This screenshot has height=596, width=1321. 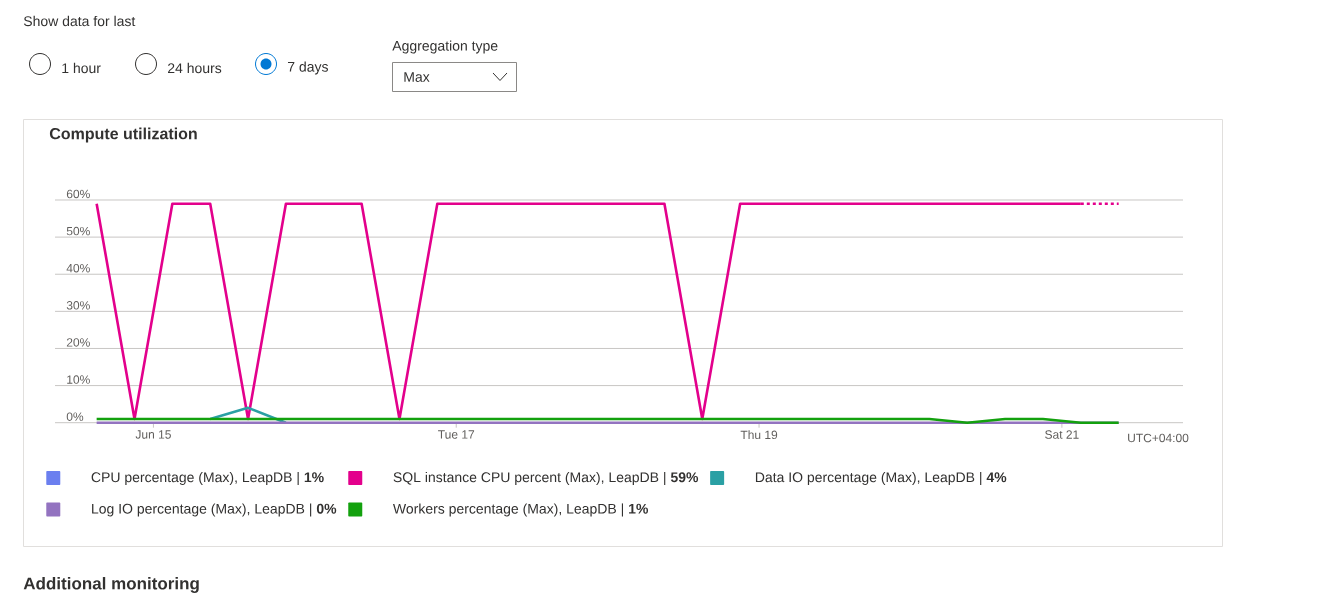 I want to click on legend-label: Data IO percentage (Max), LeapDB | 4%, so click(x=881, y=478).